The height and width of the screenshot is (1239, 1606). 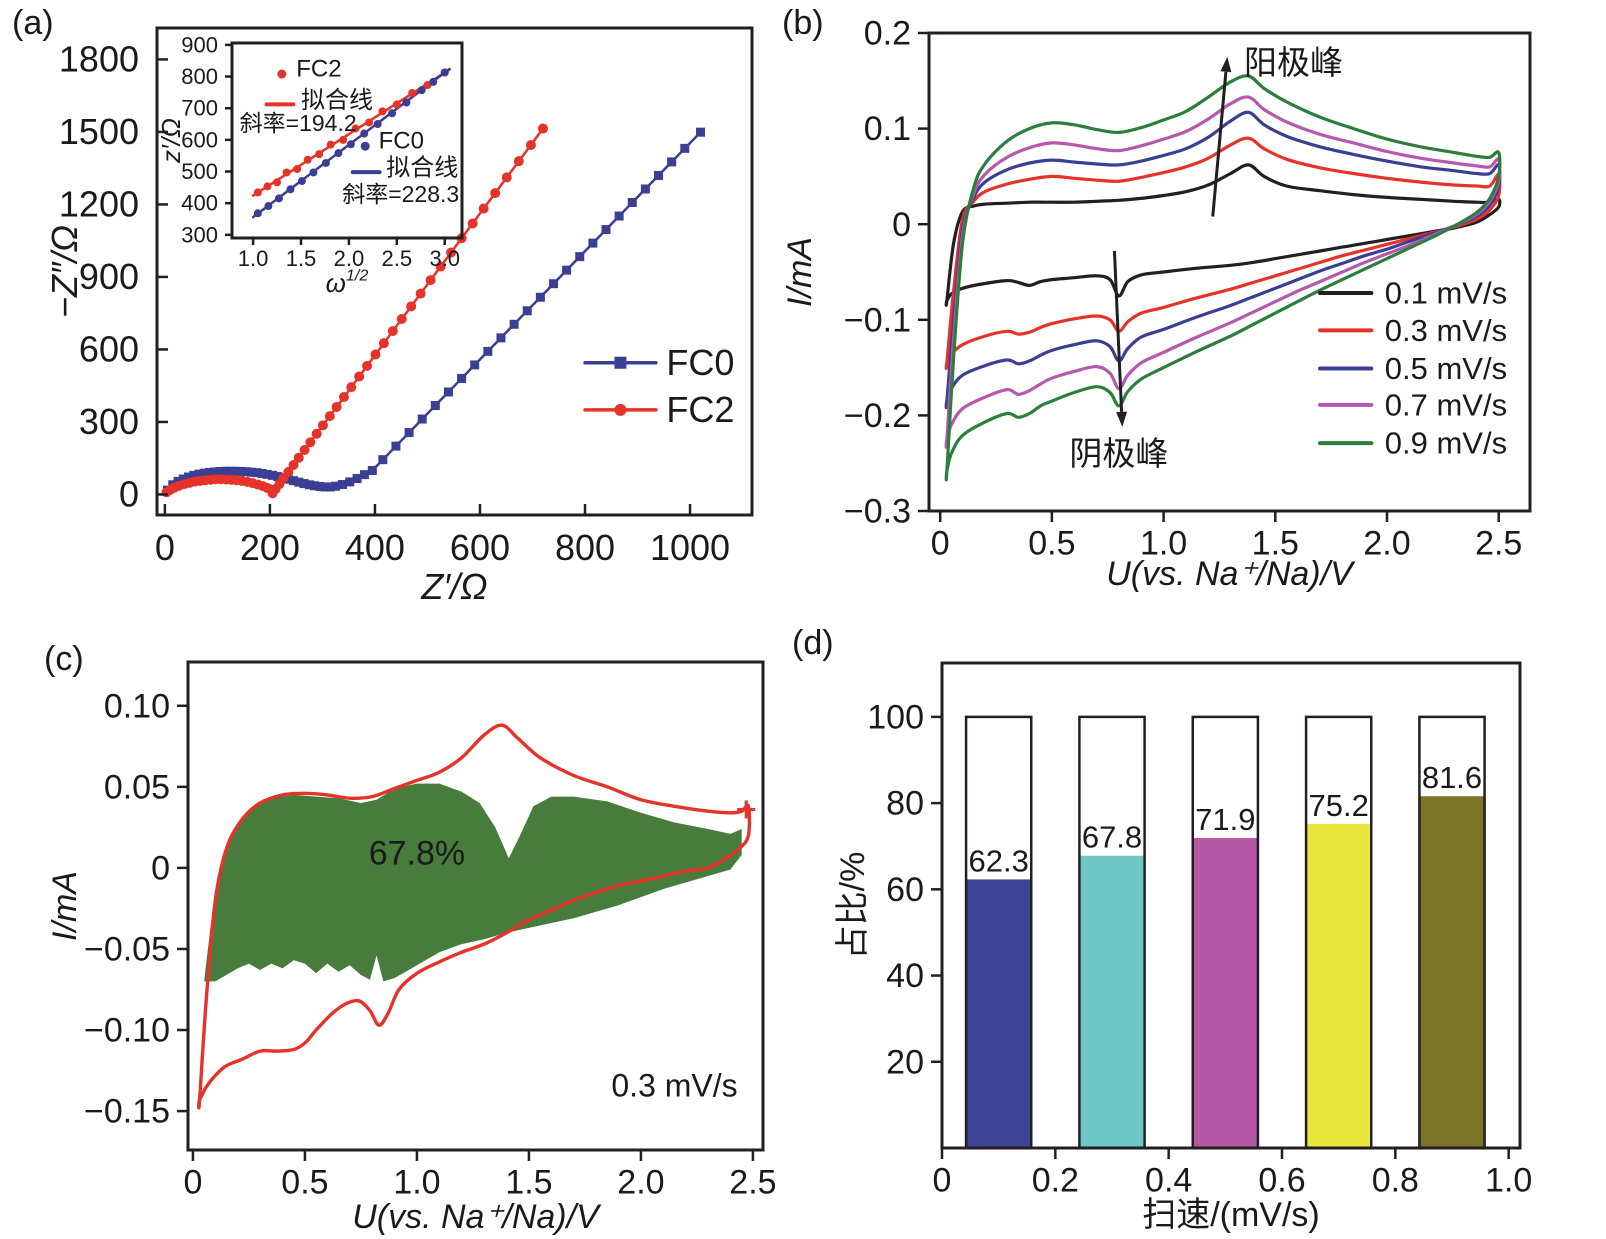 I want to click on y-tick-label: −0.3, so click(x=877, y=512).